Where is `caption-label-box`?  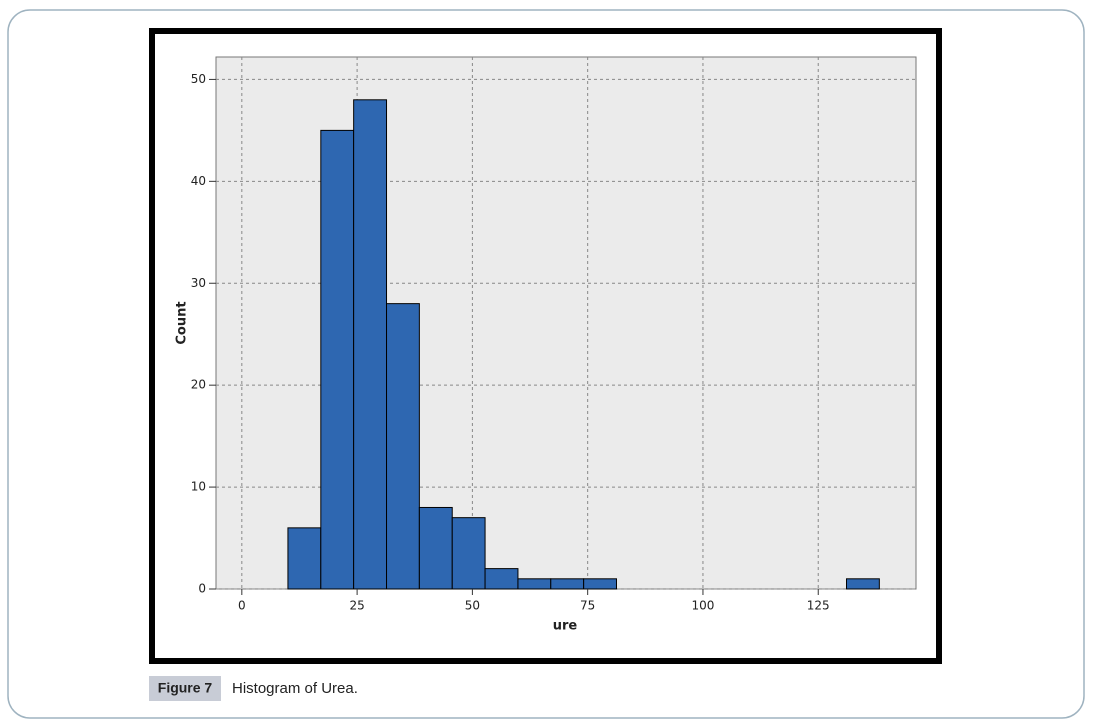 caption-label-box is located at coordinates (185, 688).